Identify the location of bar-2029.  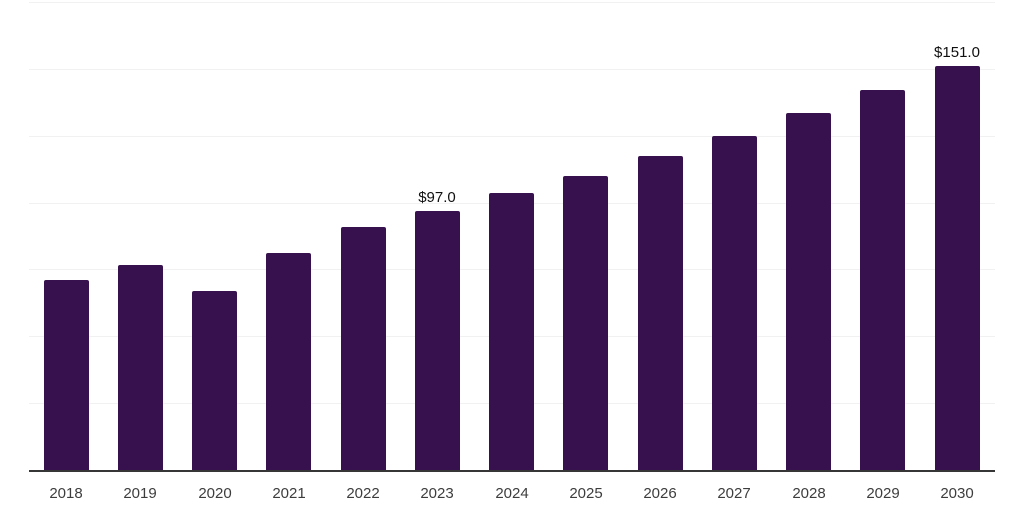
(882, 280).